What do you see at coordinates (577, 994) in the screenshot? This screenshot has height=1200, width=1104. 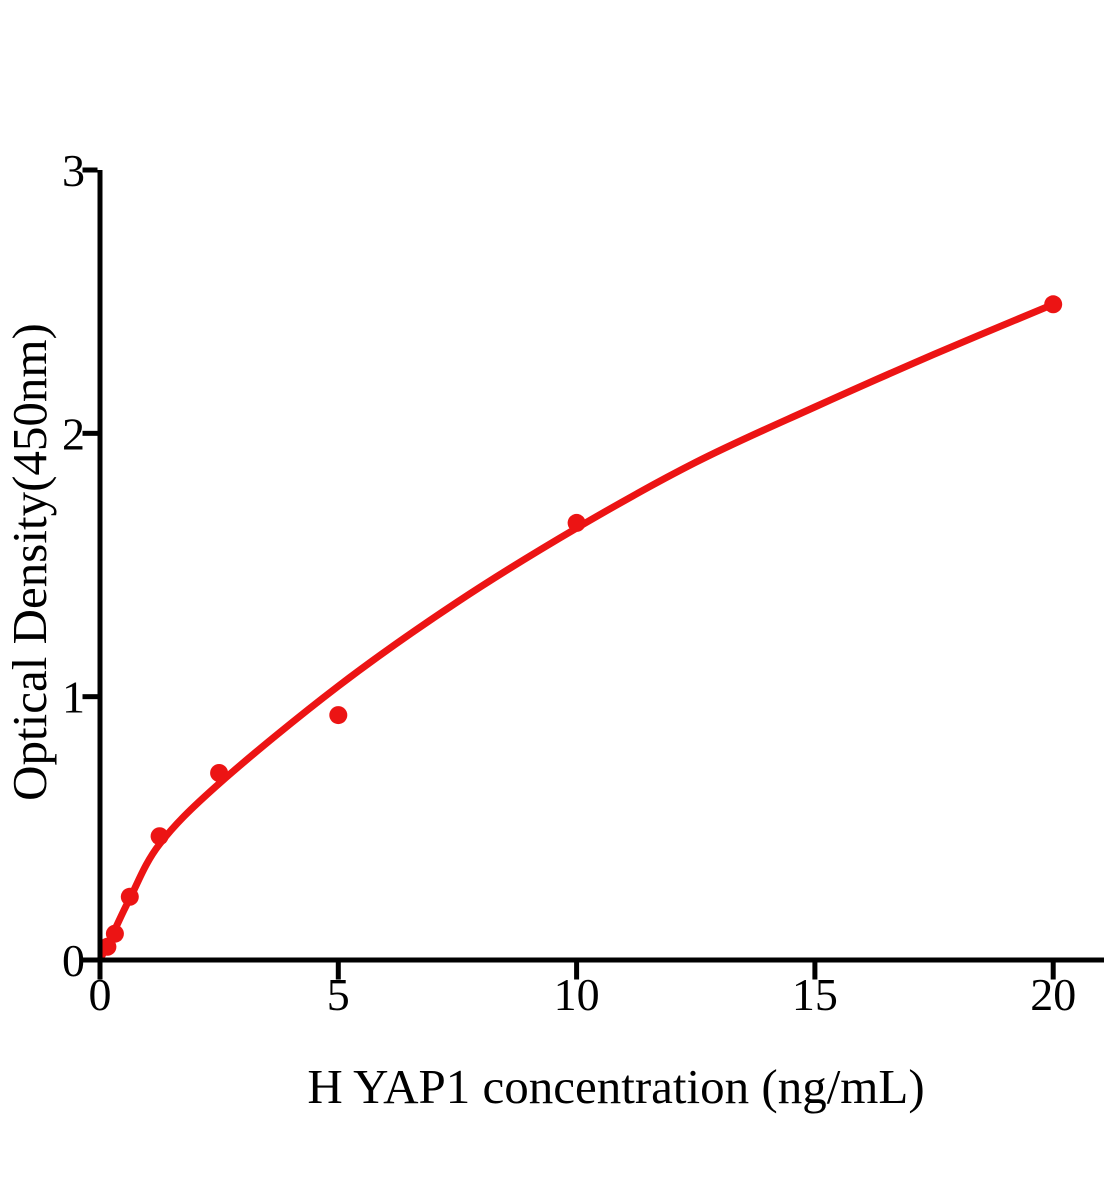 I see `x-tick-label: 10` at bounding box center [577, 994].